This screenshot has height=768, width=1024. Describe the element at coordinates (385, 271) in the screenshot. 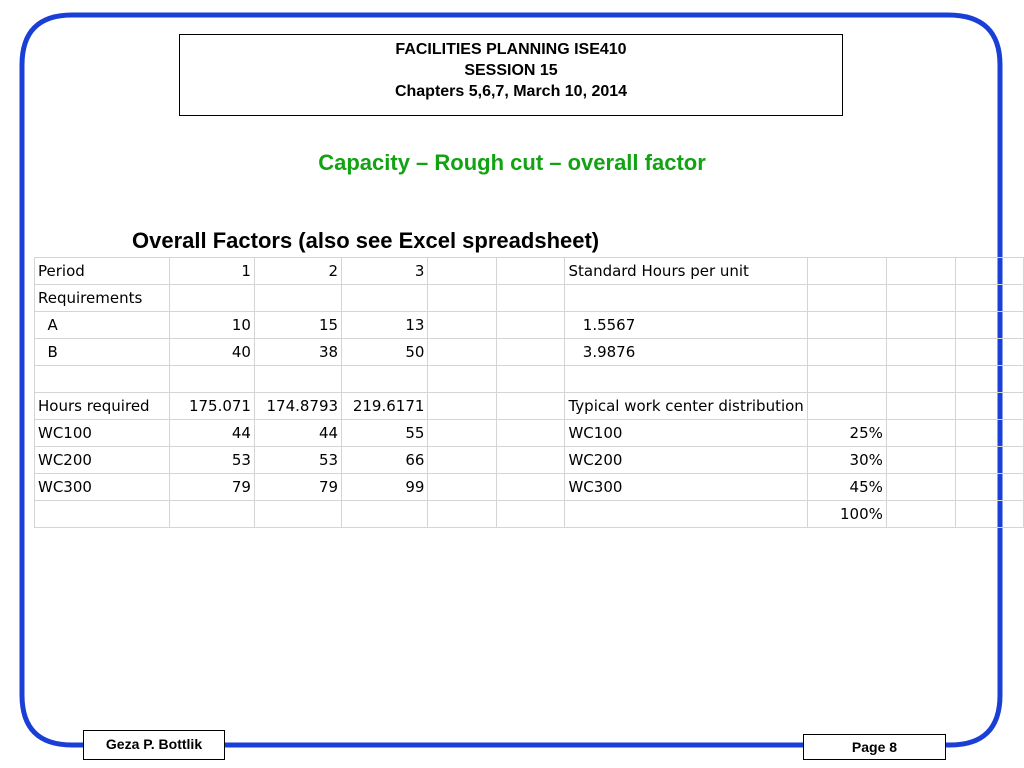

I see `table-cell: 3` at that location.